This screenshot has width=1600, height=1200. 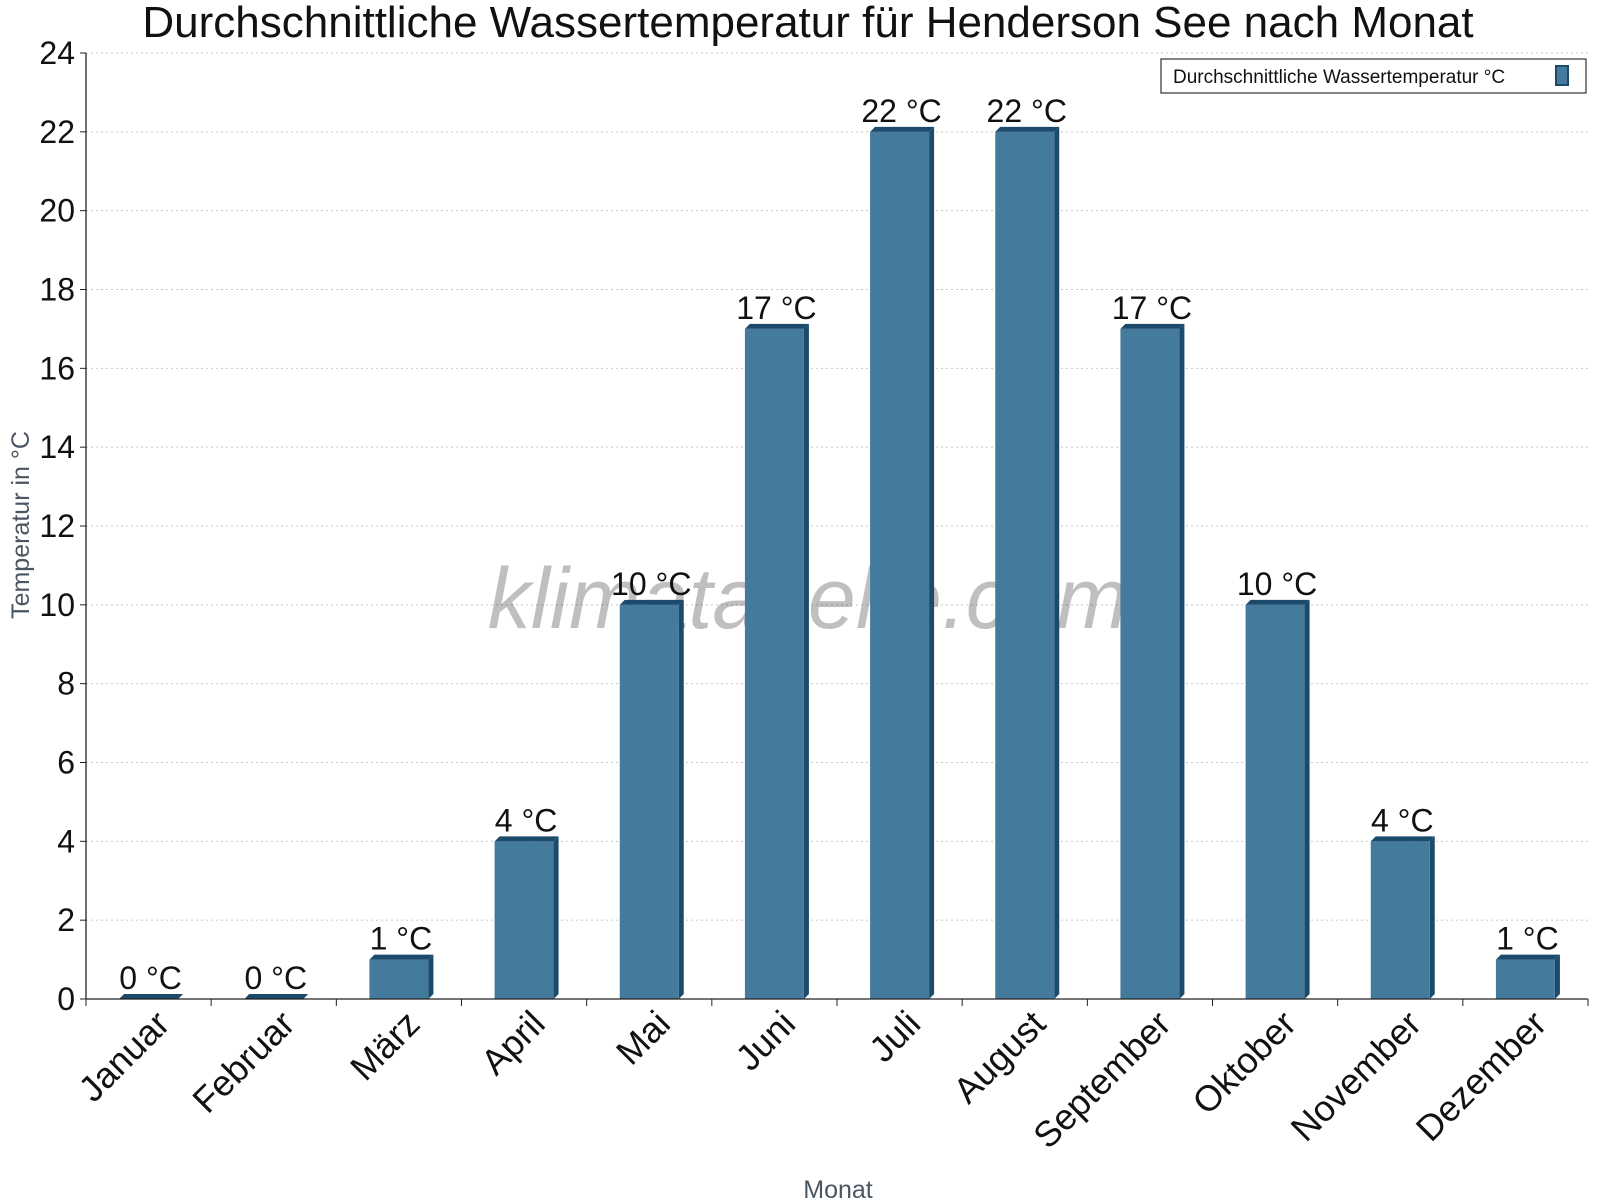 What do you see at coordinates (57, 132) in the screenshot?
I see `y-tick-label: 22` at bounding box center [57, 132].